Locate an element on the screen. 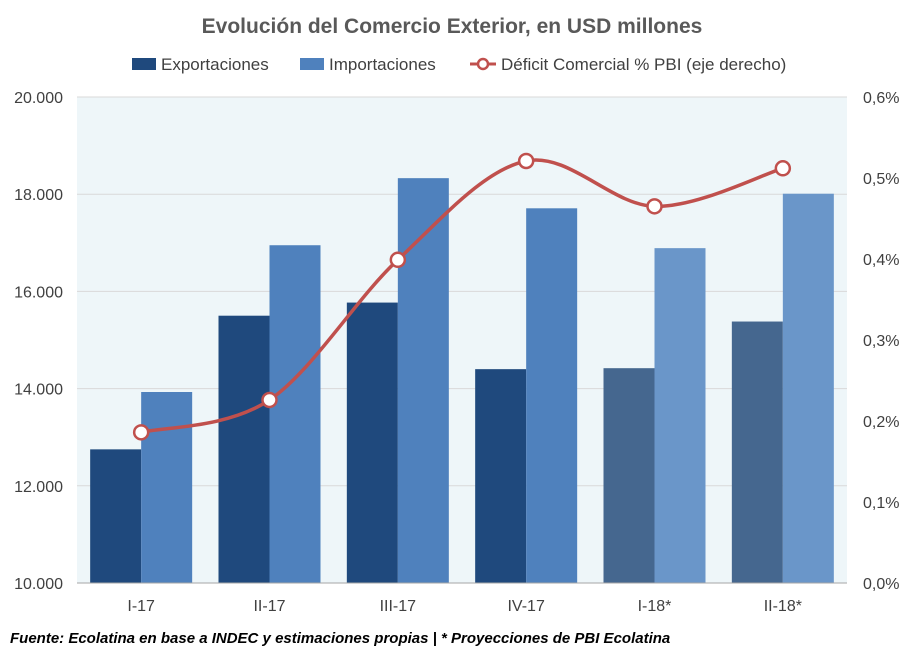  legend-swatch-exportaciones is located at coordinates (144, 64).